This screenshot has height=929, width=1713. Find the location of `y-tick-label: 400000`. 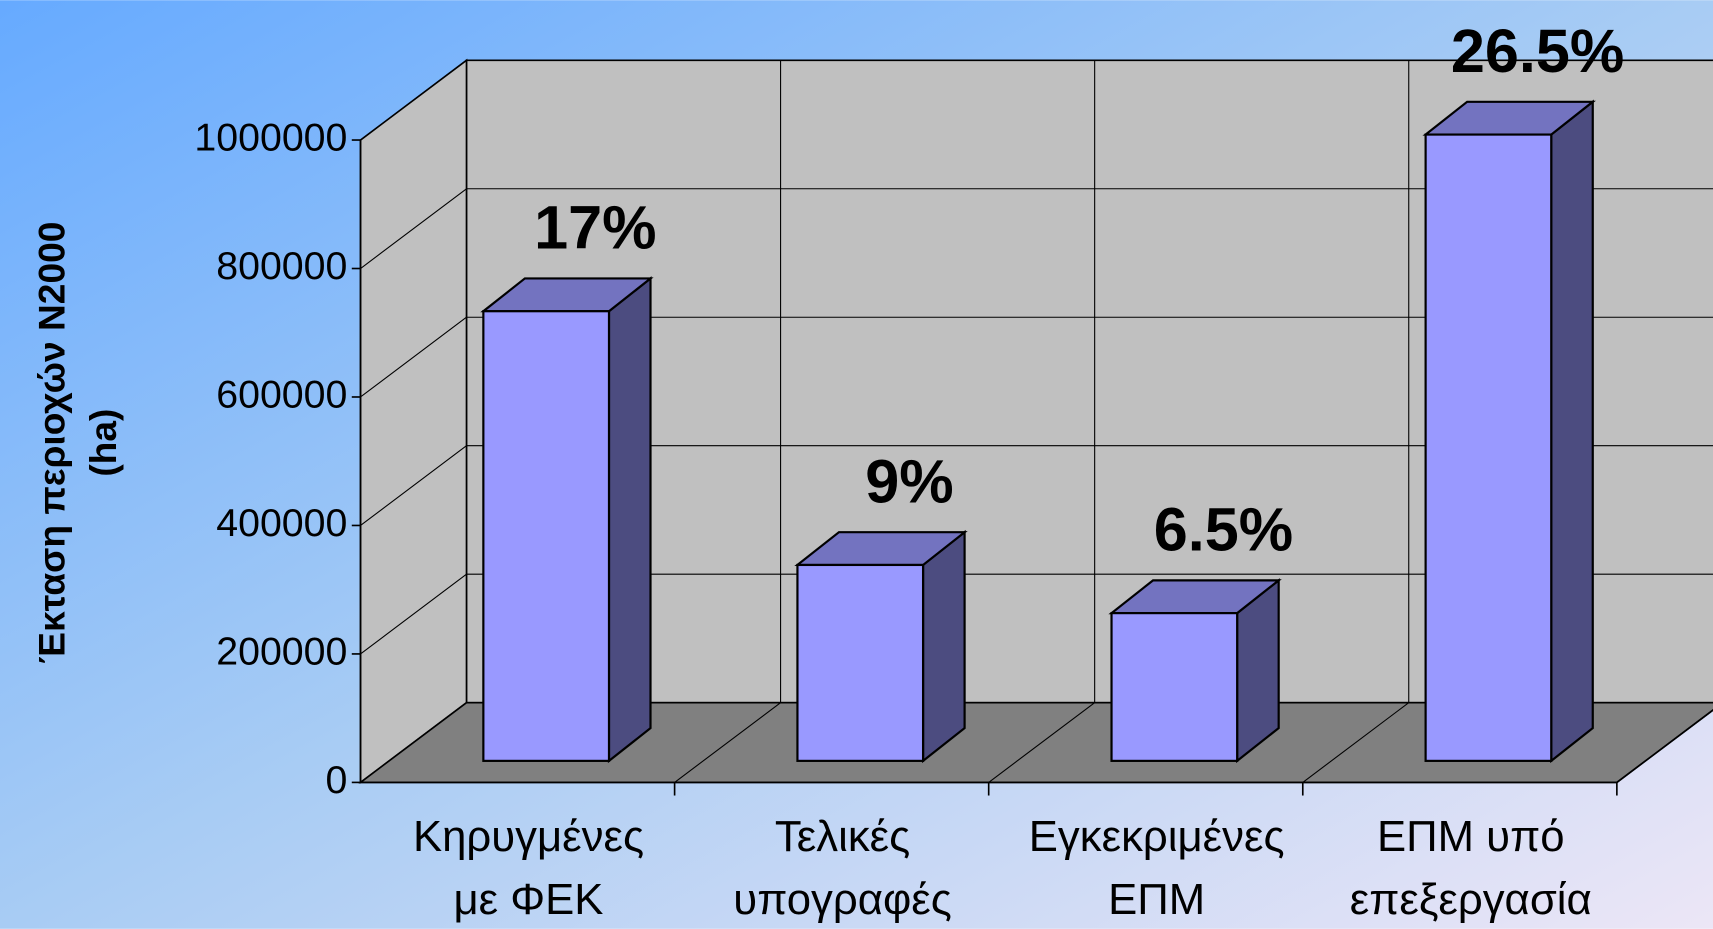

y-tick-label: 400000 is located at coordinates (281, 523).